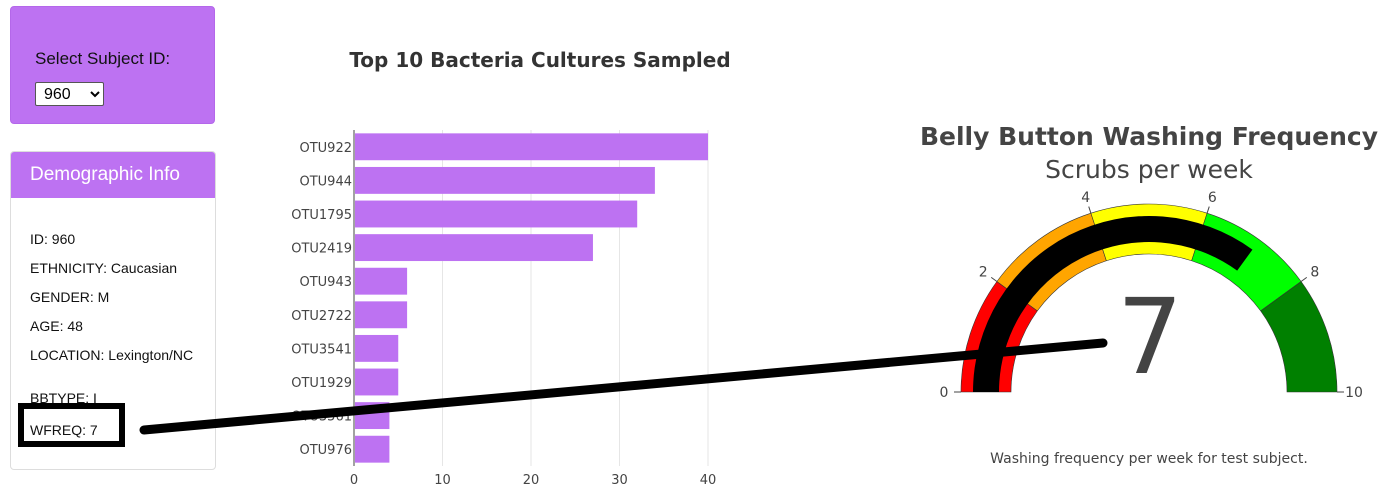 The image size is (1390, 503). Describe the element at coordinates (325, 181) in the screenshot. I see `bar-chart-category-label: OTU944` at that location.